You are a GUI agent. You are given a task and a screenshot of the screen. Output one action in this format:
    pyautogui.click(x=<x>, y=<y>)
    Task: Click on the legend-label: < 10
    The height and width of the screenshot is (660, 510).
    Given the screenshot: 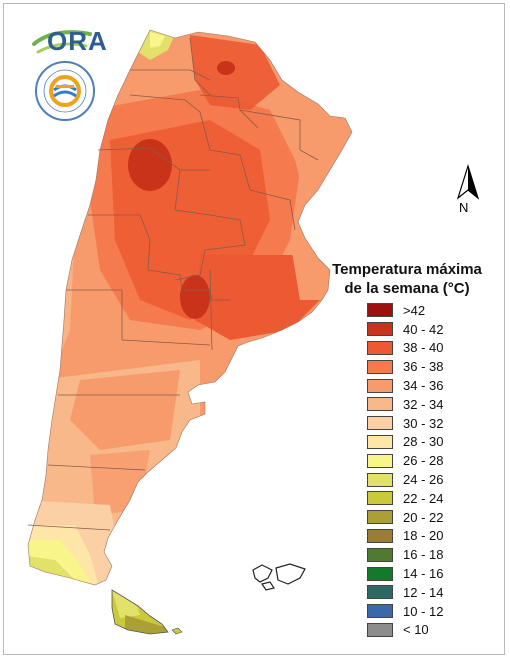 What is the action you would take?
    pyautogui.click(x=416, y=630)
    